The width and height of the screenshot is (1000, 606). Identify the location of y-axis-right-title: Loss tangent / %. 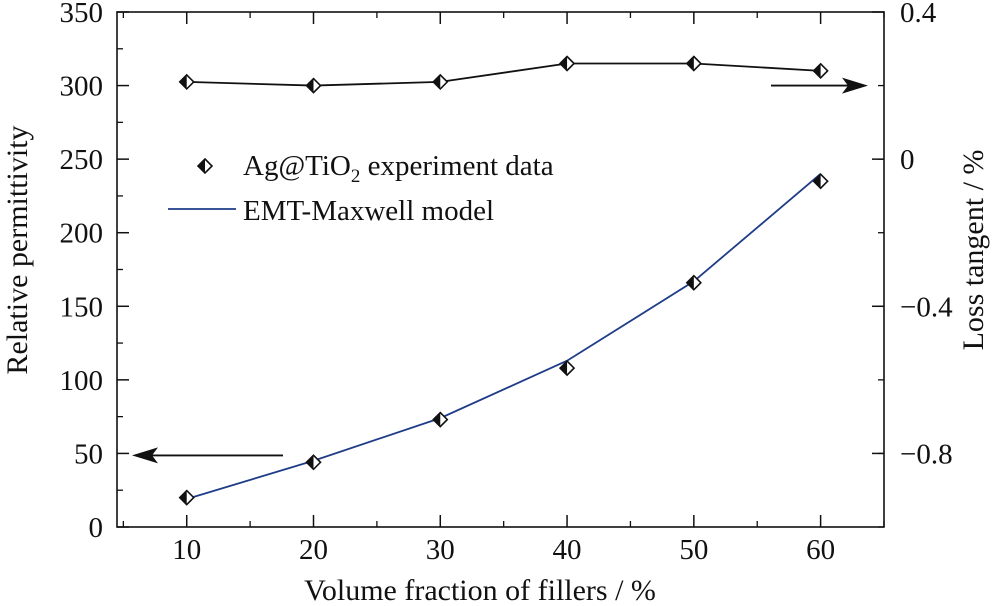
(973, 250).